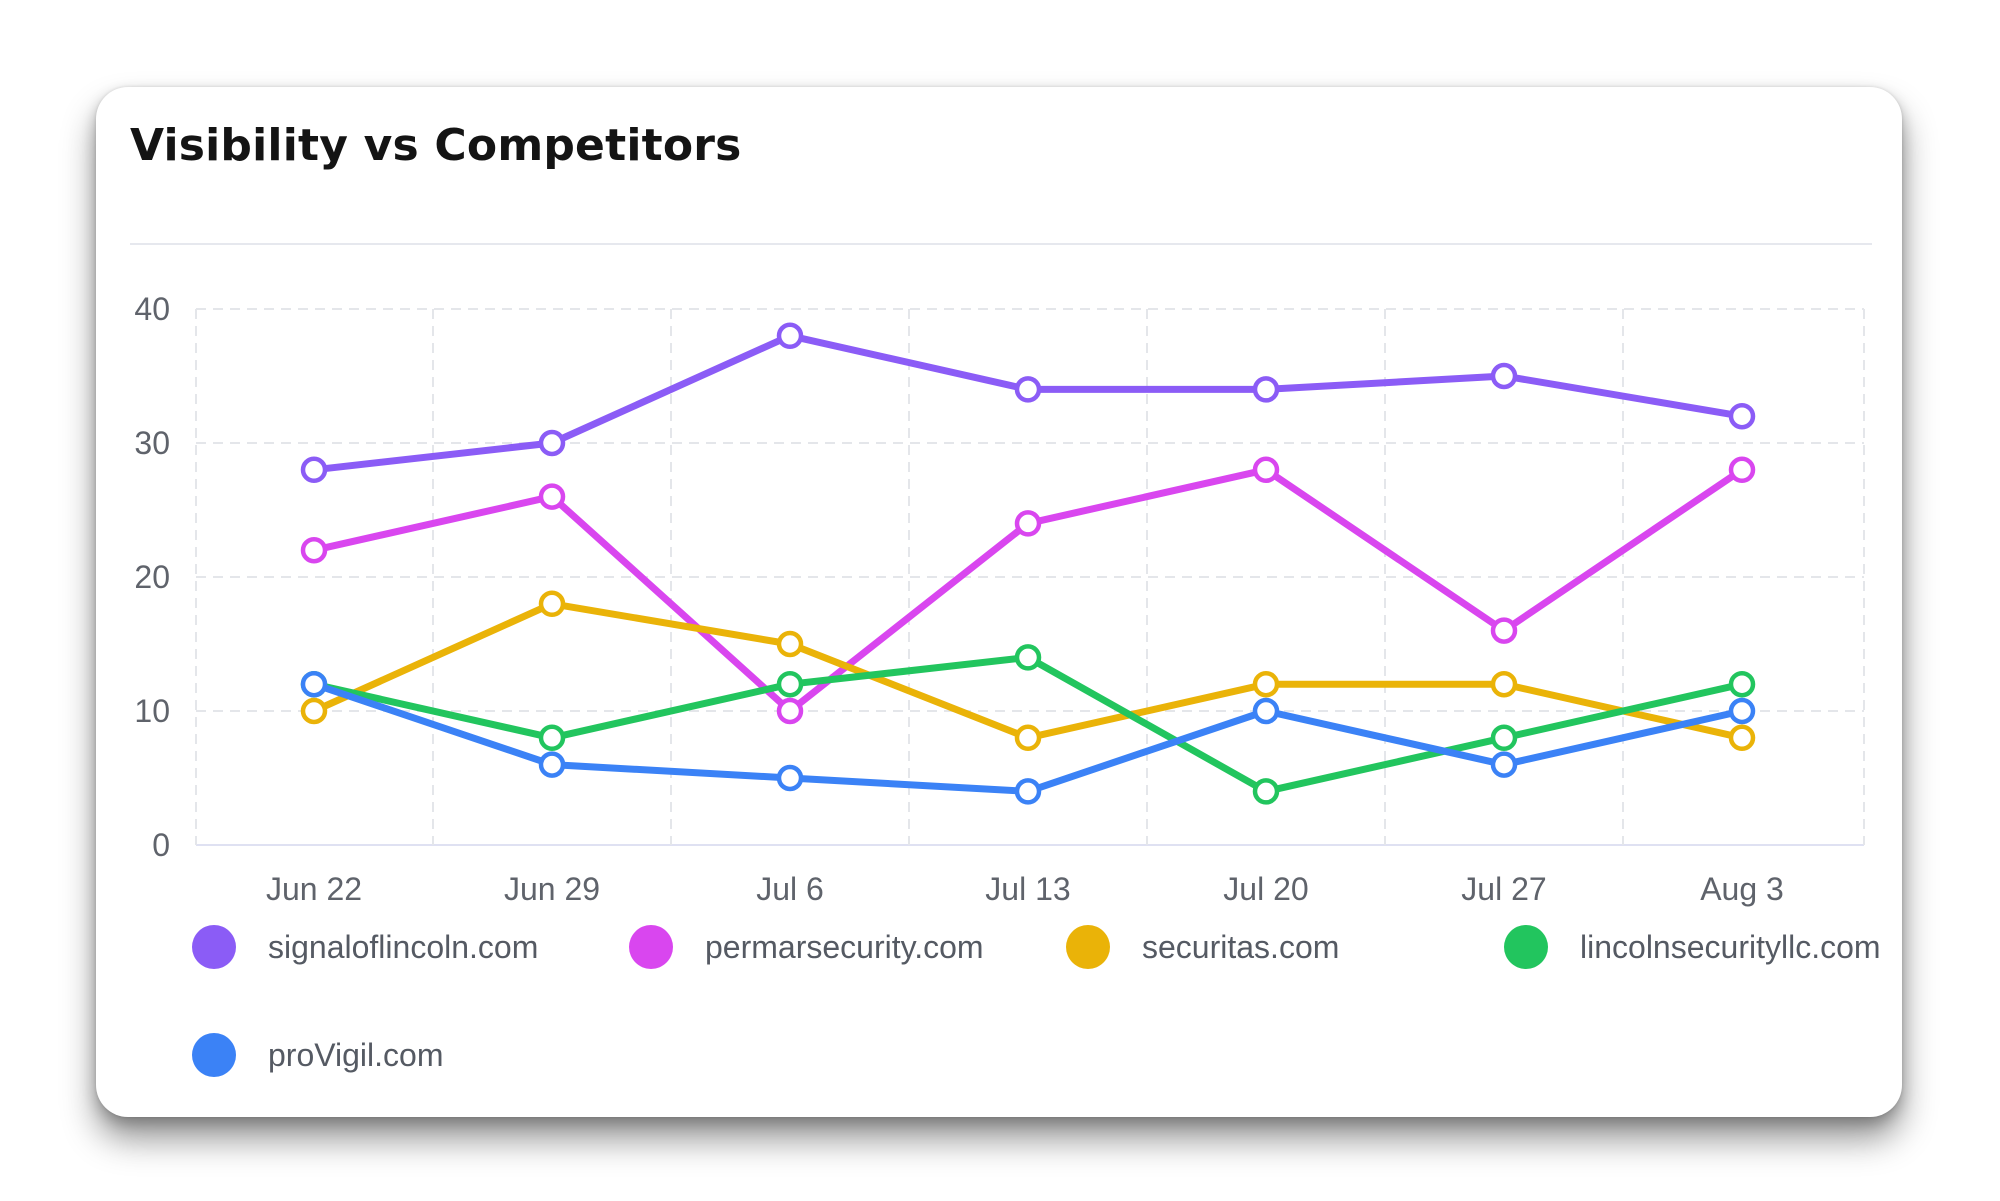  I want to click on y-tick-label: 30, so click(152, 443).